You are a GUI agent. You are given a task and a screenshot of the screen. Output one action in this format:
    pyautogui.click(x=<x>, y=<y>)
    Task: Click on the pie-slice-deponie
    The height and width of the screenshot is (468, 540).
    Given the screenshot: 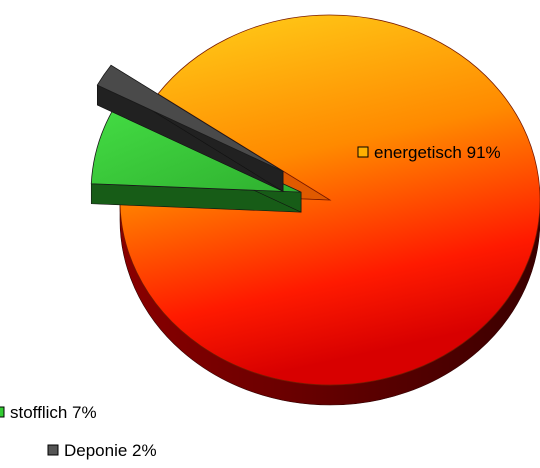 What is the action you would take?
    pyautogui.click(x=190, y=128)
    